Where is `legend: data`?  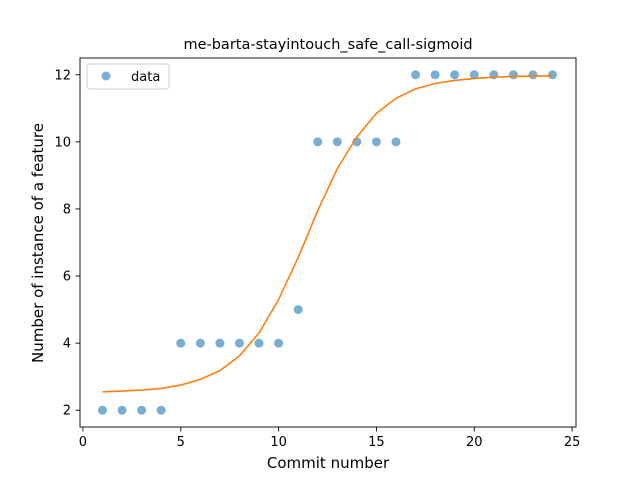
legend: data is located at coordinates (128, 76).